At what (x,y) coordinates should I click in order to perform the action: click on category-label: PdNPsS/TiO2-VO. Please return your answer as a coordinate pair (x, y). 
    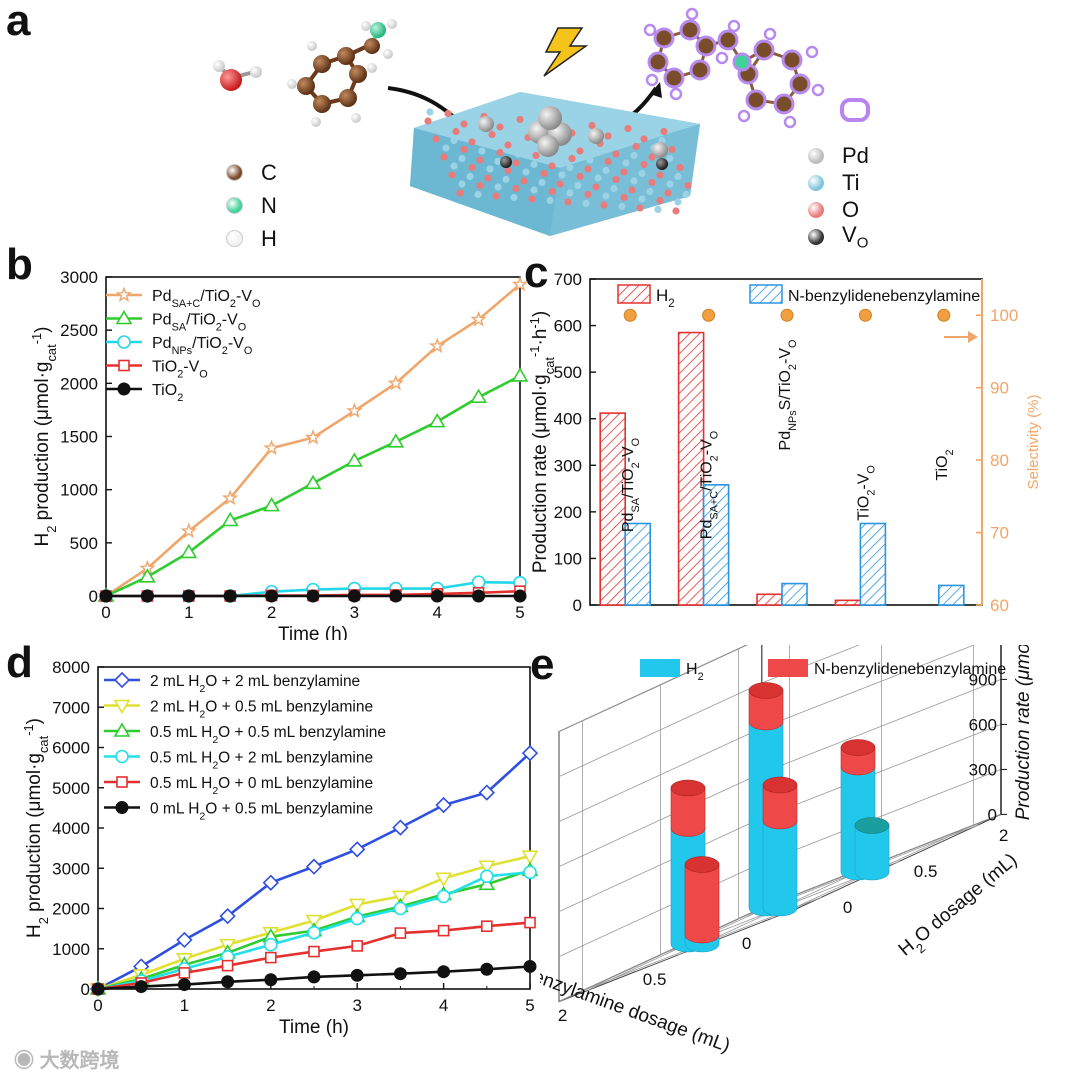
    Looking at the image, I should click on (788, 395).